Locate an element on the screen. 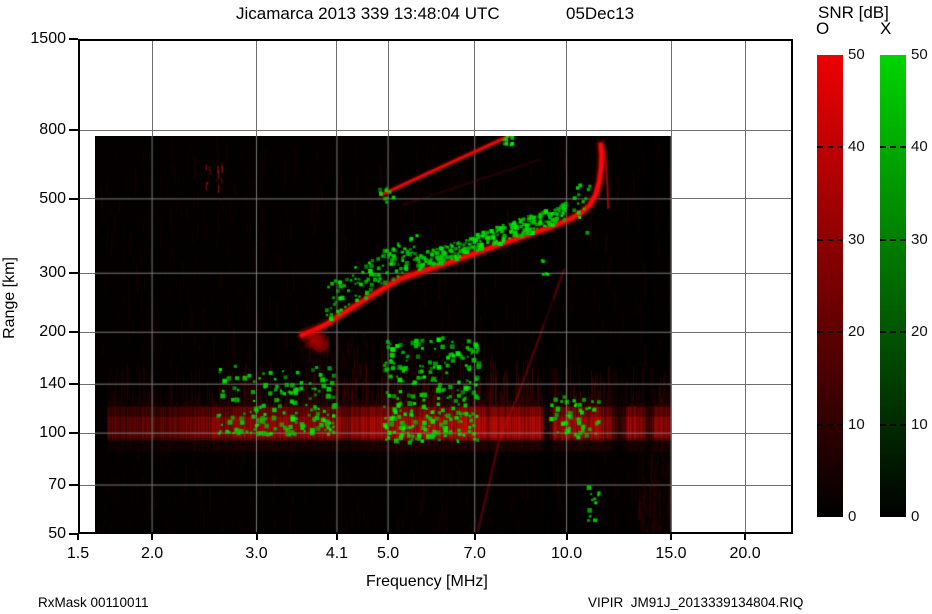 The width and height of the screenshot is (932, 614). y-tick-label: 300 is located at coordinates (52, 273).